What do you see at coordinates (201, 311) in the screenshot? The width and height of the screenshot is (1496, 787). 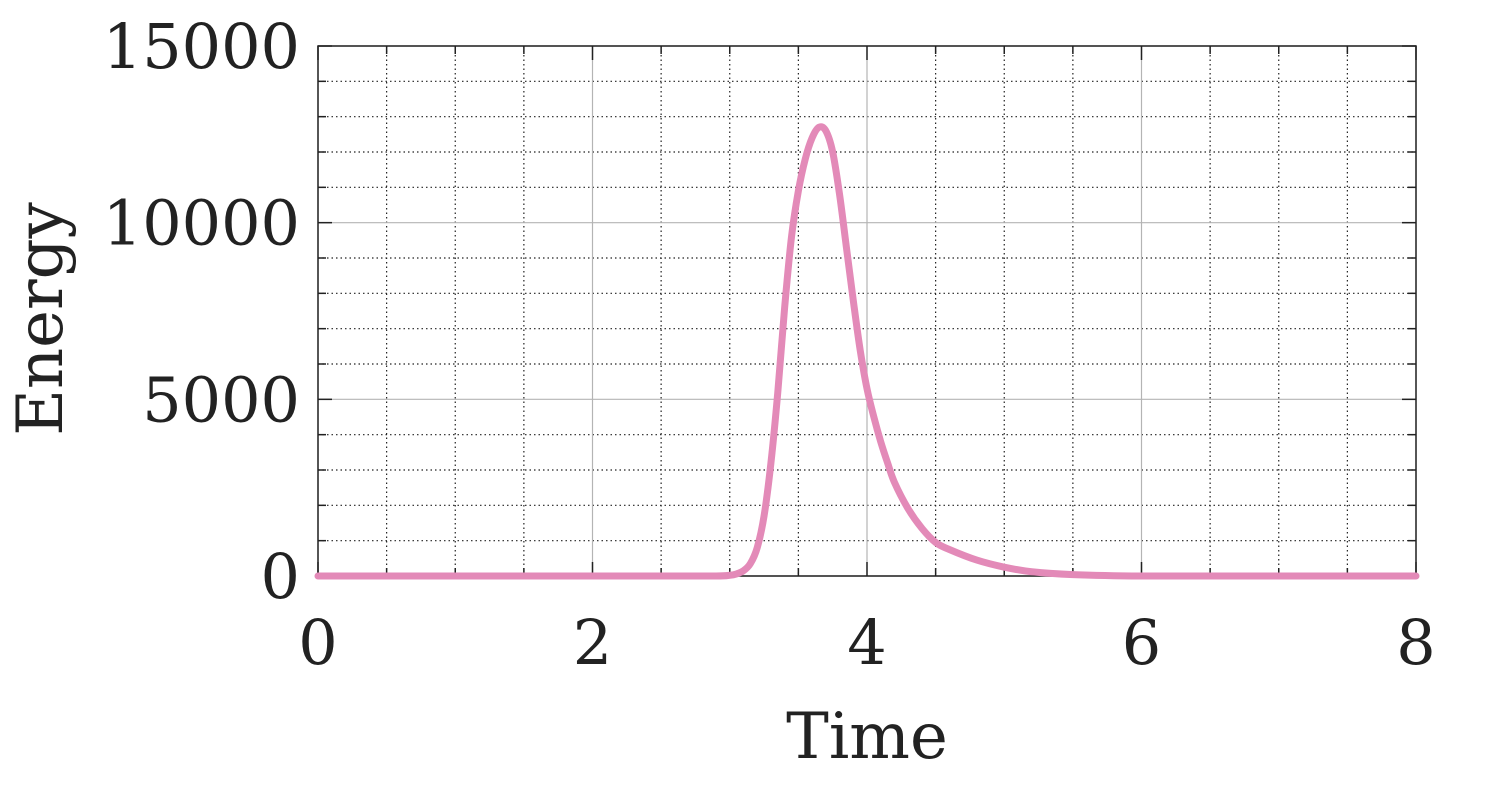 I see `y-tick-labels: 0 5000 10000 15000` at bounding box center [201, 311].